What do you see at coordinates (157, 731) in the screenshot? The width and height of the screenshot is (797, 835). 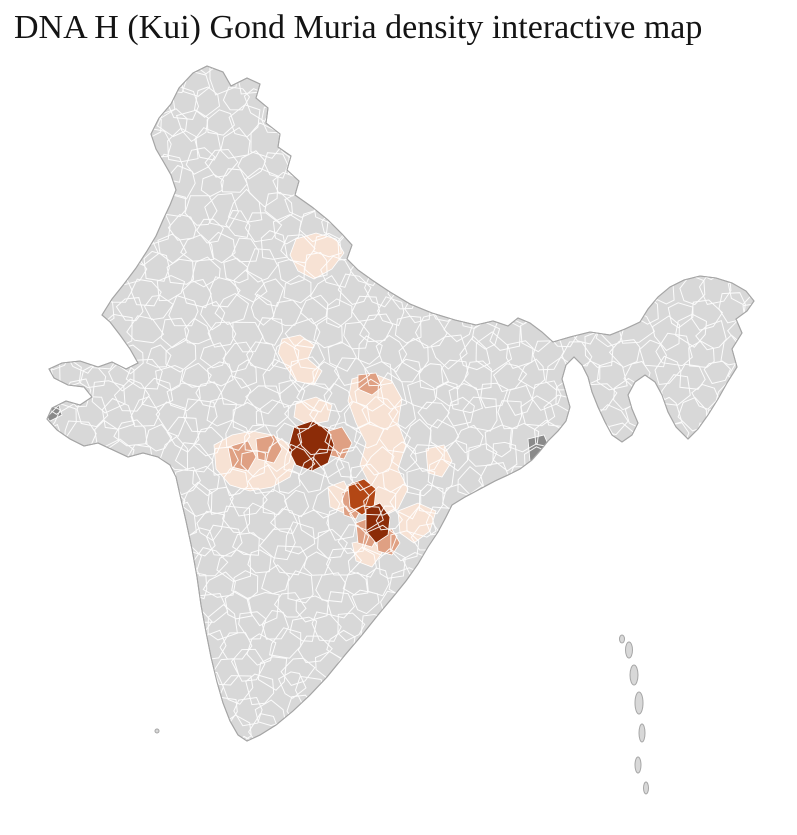 I see `lakshadweep-island` at bounding box center [157, 731].